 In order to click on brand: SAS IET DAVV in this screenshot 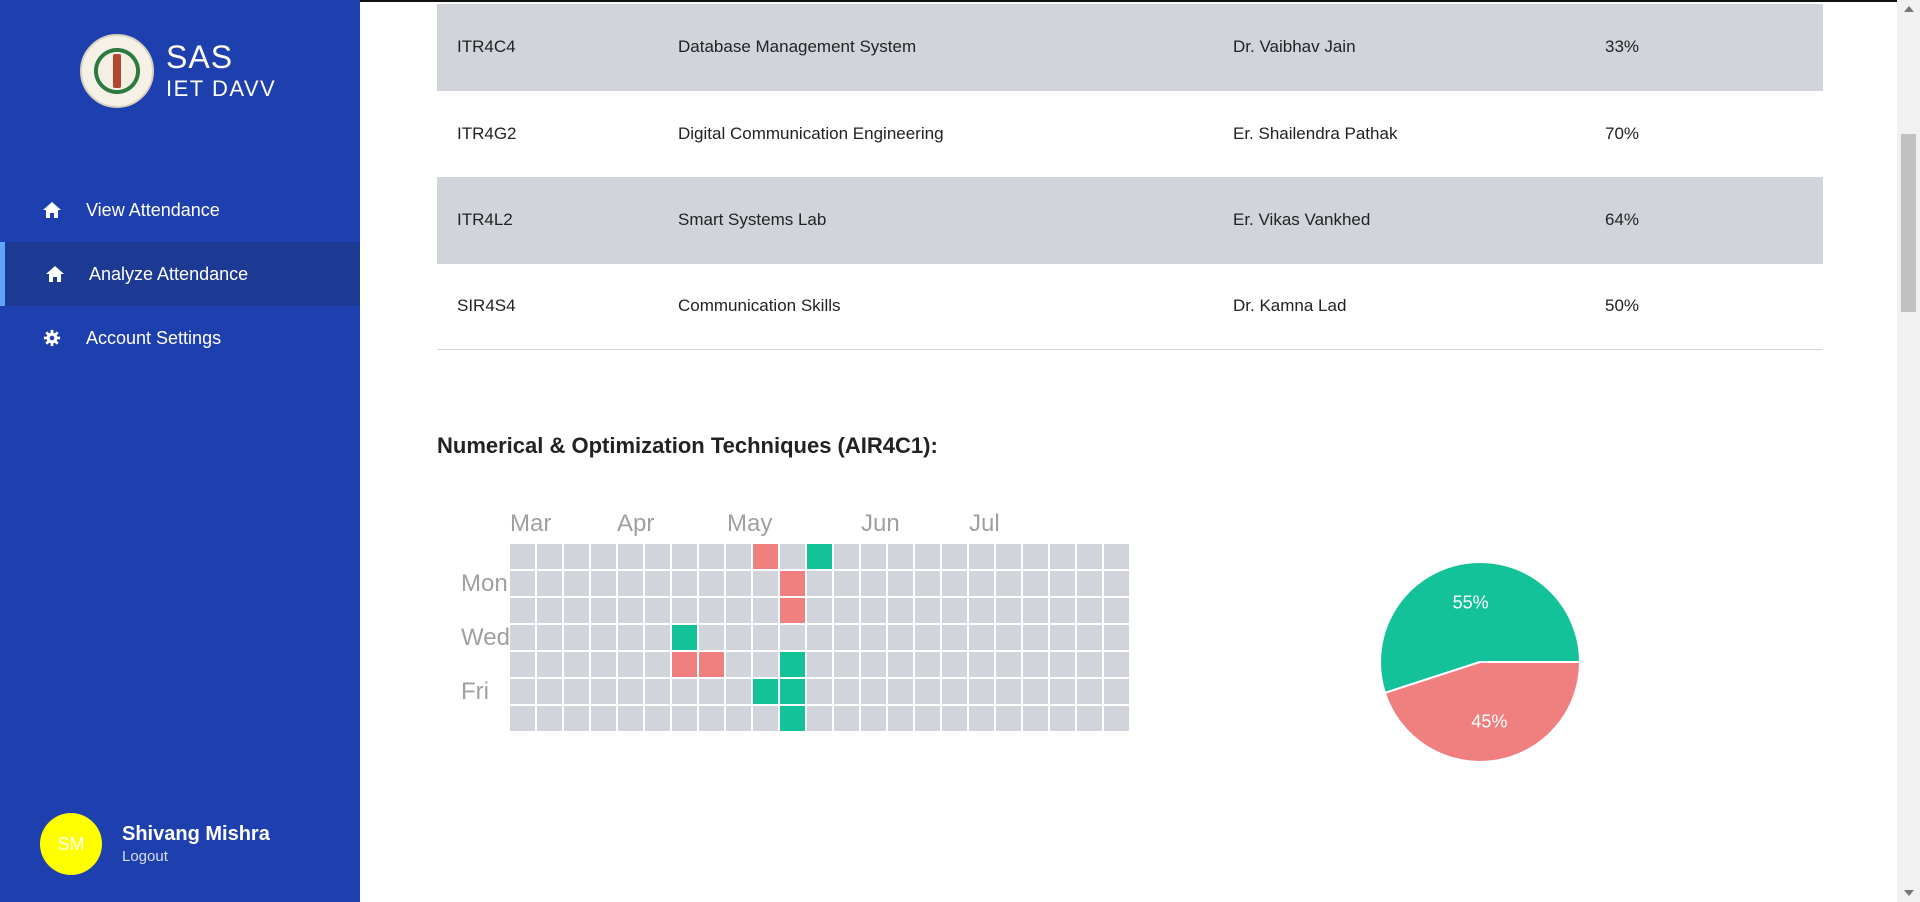, I will do `click(178, 71)`.